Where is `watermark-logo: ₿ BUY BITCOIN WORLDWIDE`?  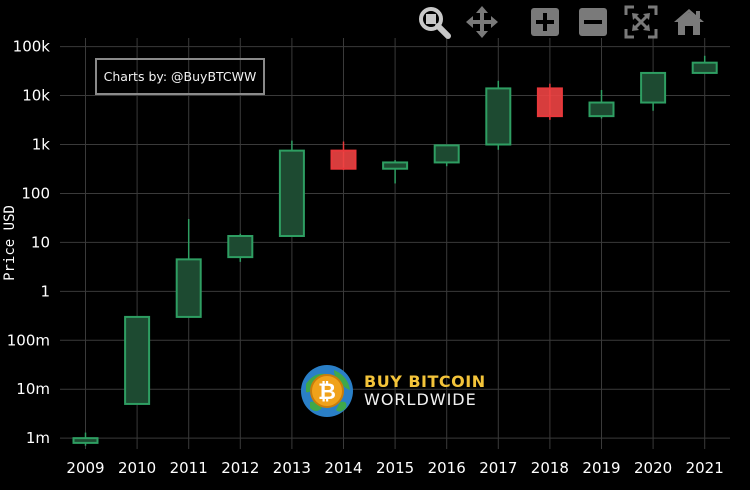 watermark-logo: ₿ BUY BITCOIN WORLDWIDE is located at coordinates (400, 391).